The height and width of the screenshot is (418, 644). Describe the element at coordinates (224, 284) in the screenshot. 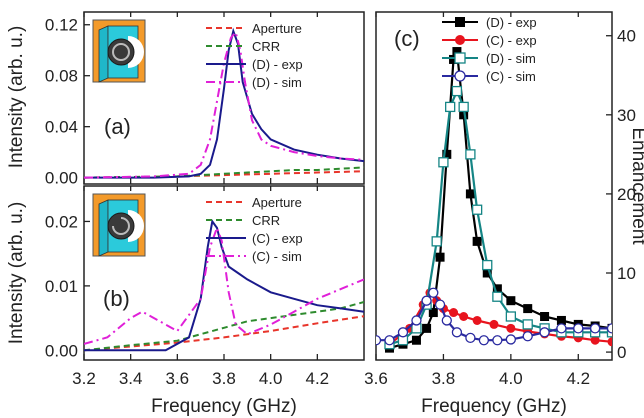

I see `panel-b-series-c-sim-line` at that location.